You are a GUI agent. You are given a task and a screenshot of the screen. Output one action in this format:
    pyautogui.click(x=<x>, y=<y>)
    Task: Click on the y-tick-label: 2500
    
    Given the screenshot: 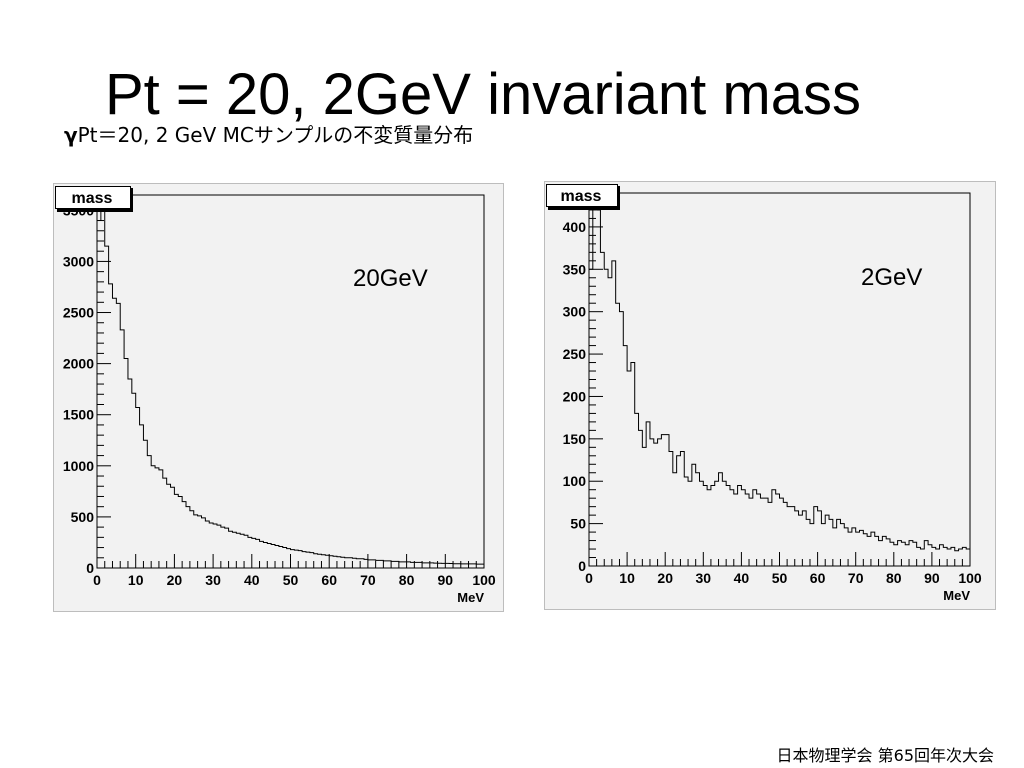 What is the action you would take?
    pyautogui.click(x=78, y=313)
    